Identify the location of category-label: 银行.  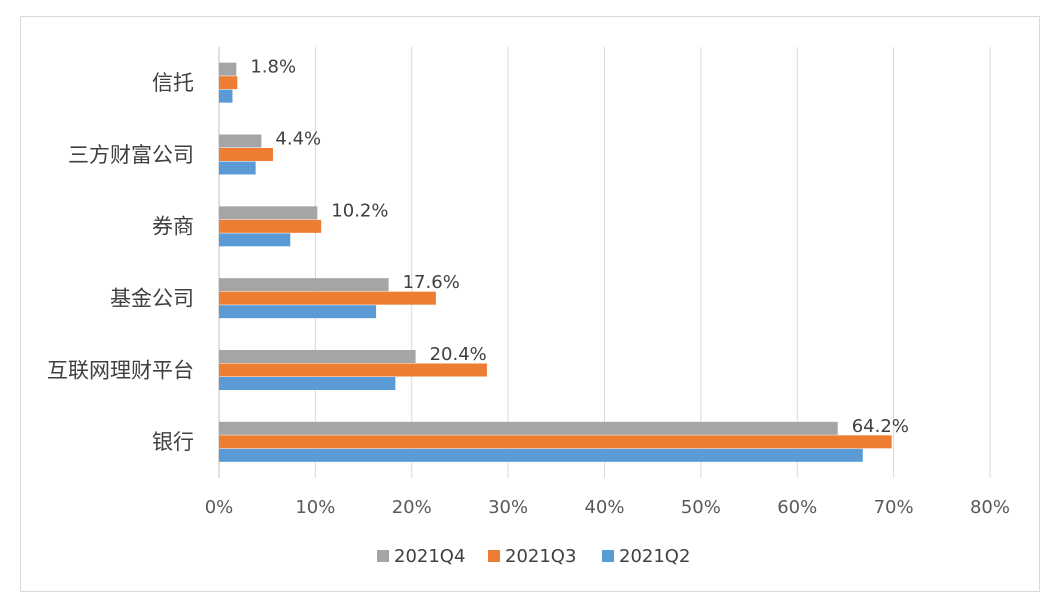
(173, 442).